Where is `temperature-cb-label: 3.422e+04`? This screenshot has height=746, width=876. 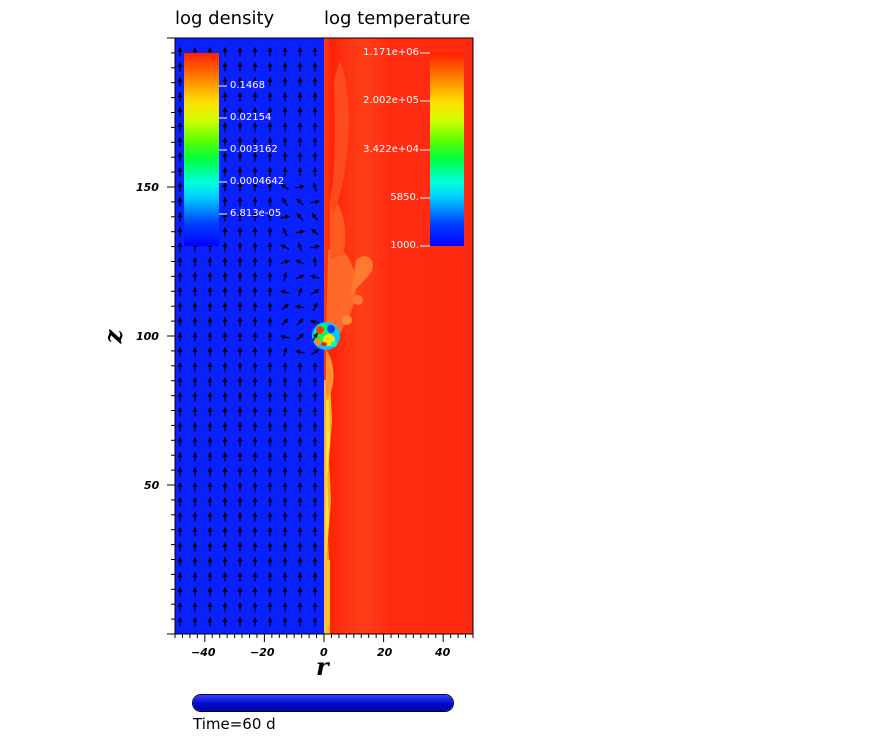 temperature-cb-label: 3.422e+04 is located at coordinates (391, 149).